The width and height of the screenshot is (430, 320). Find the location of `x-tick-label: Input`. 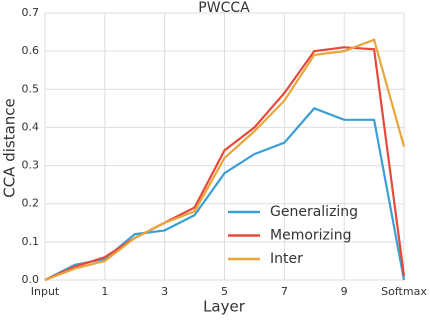

x-tick-label: Input is located at coordinates (45, 291).